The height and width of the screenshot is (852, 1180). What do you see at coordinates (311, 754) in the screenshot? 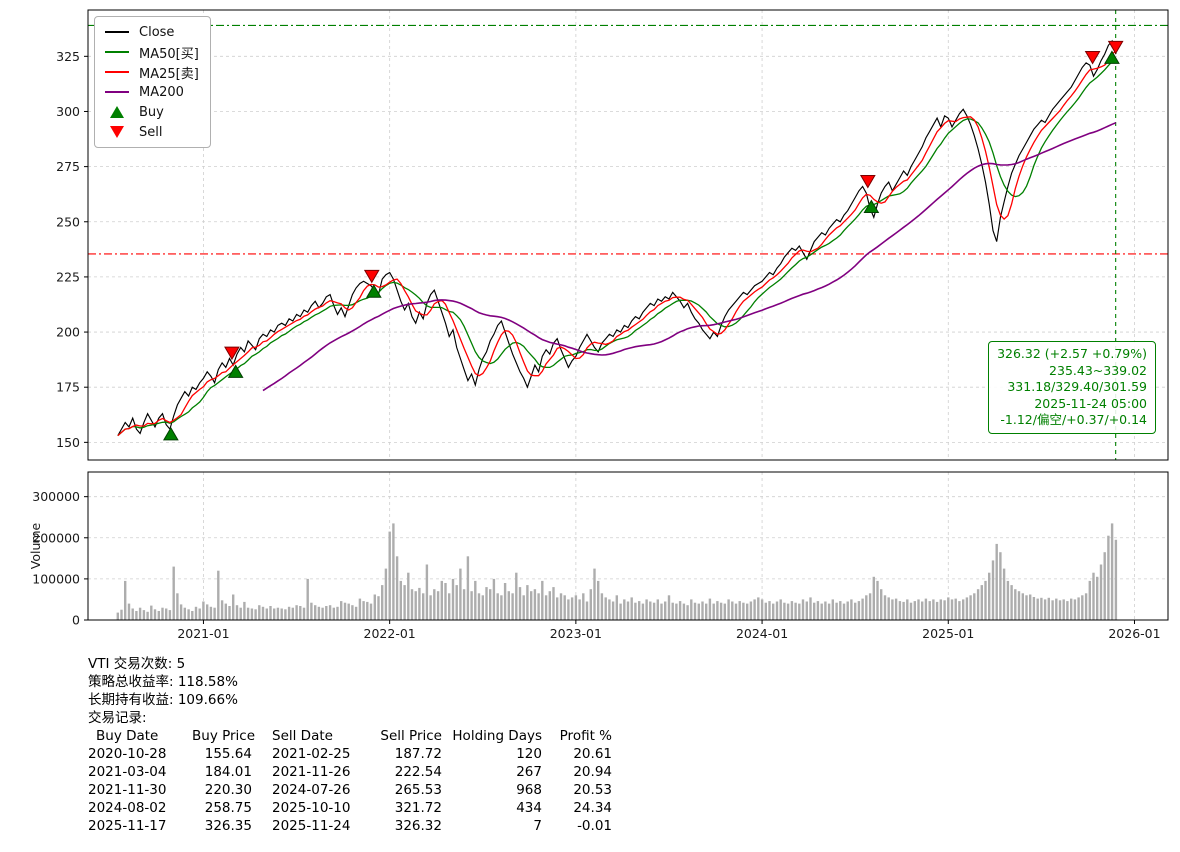
I see `trade-cell: 2021-02-25` at bounding box center [311, 754].